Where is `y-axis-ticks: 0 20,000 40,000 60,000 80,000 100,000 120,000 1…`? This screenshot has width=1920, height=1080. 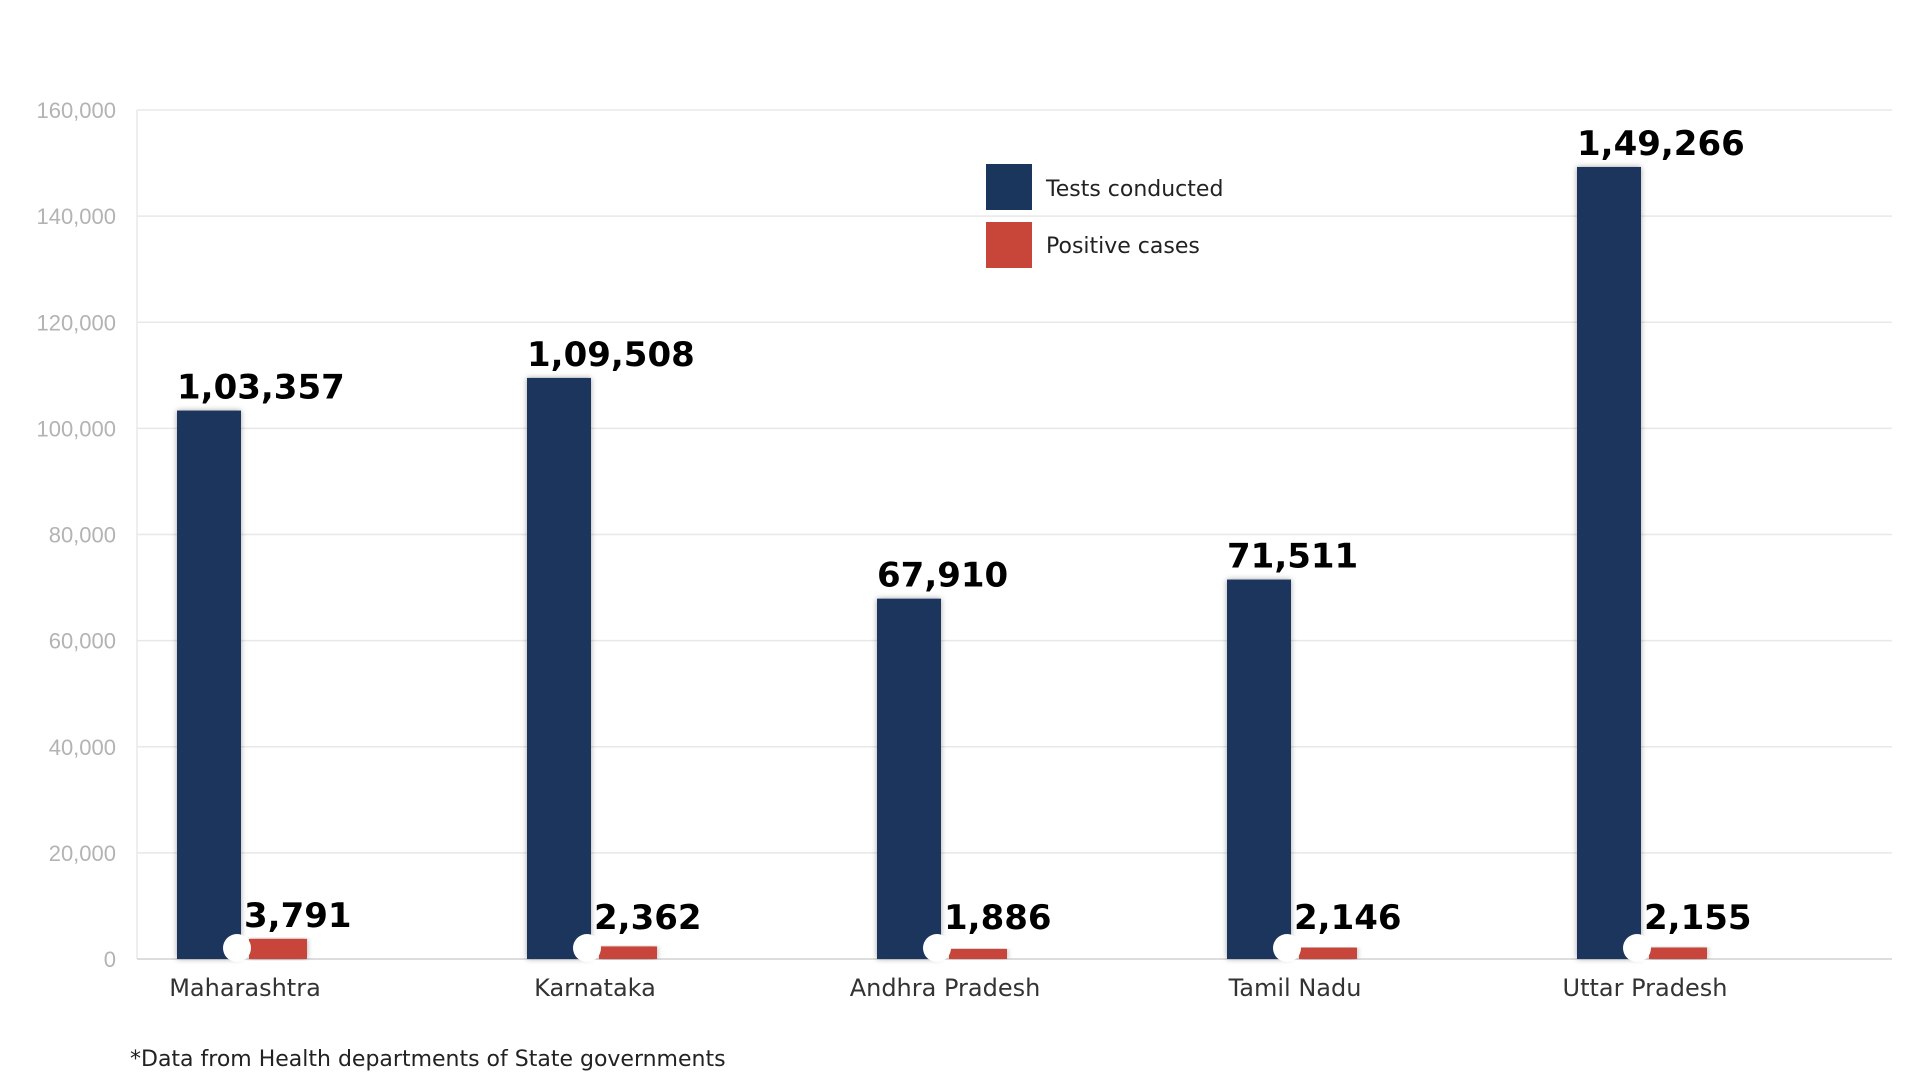
y-axis-ticks: 0 20,000 40,000 60,000 80,000 100,000 120,000 1… is located at coordinates (76, 535).